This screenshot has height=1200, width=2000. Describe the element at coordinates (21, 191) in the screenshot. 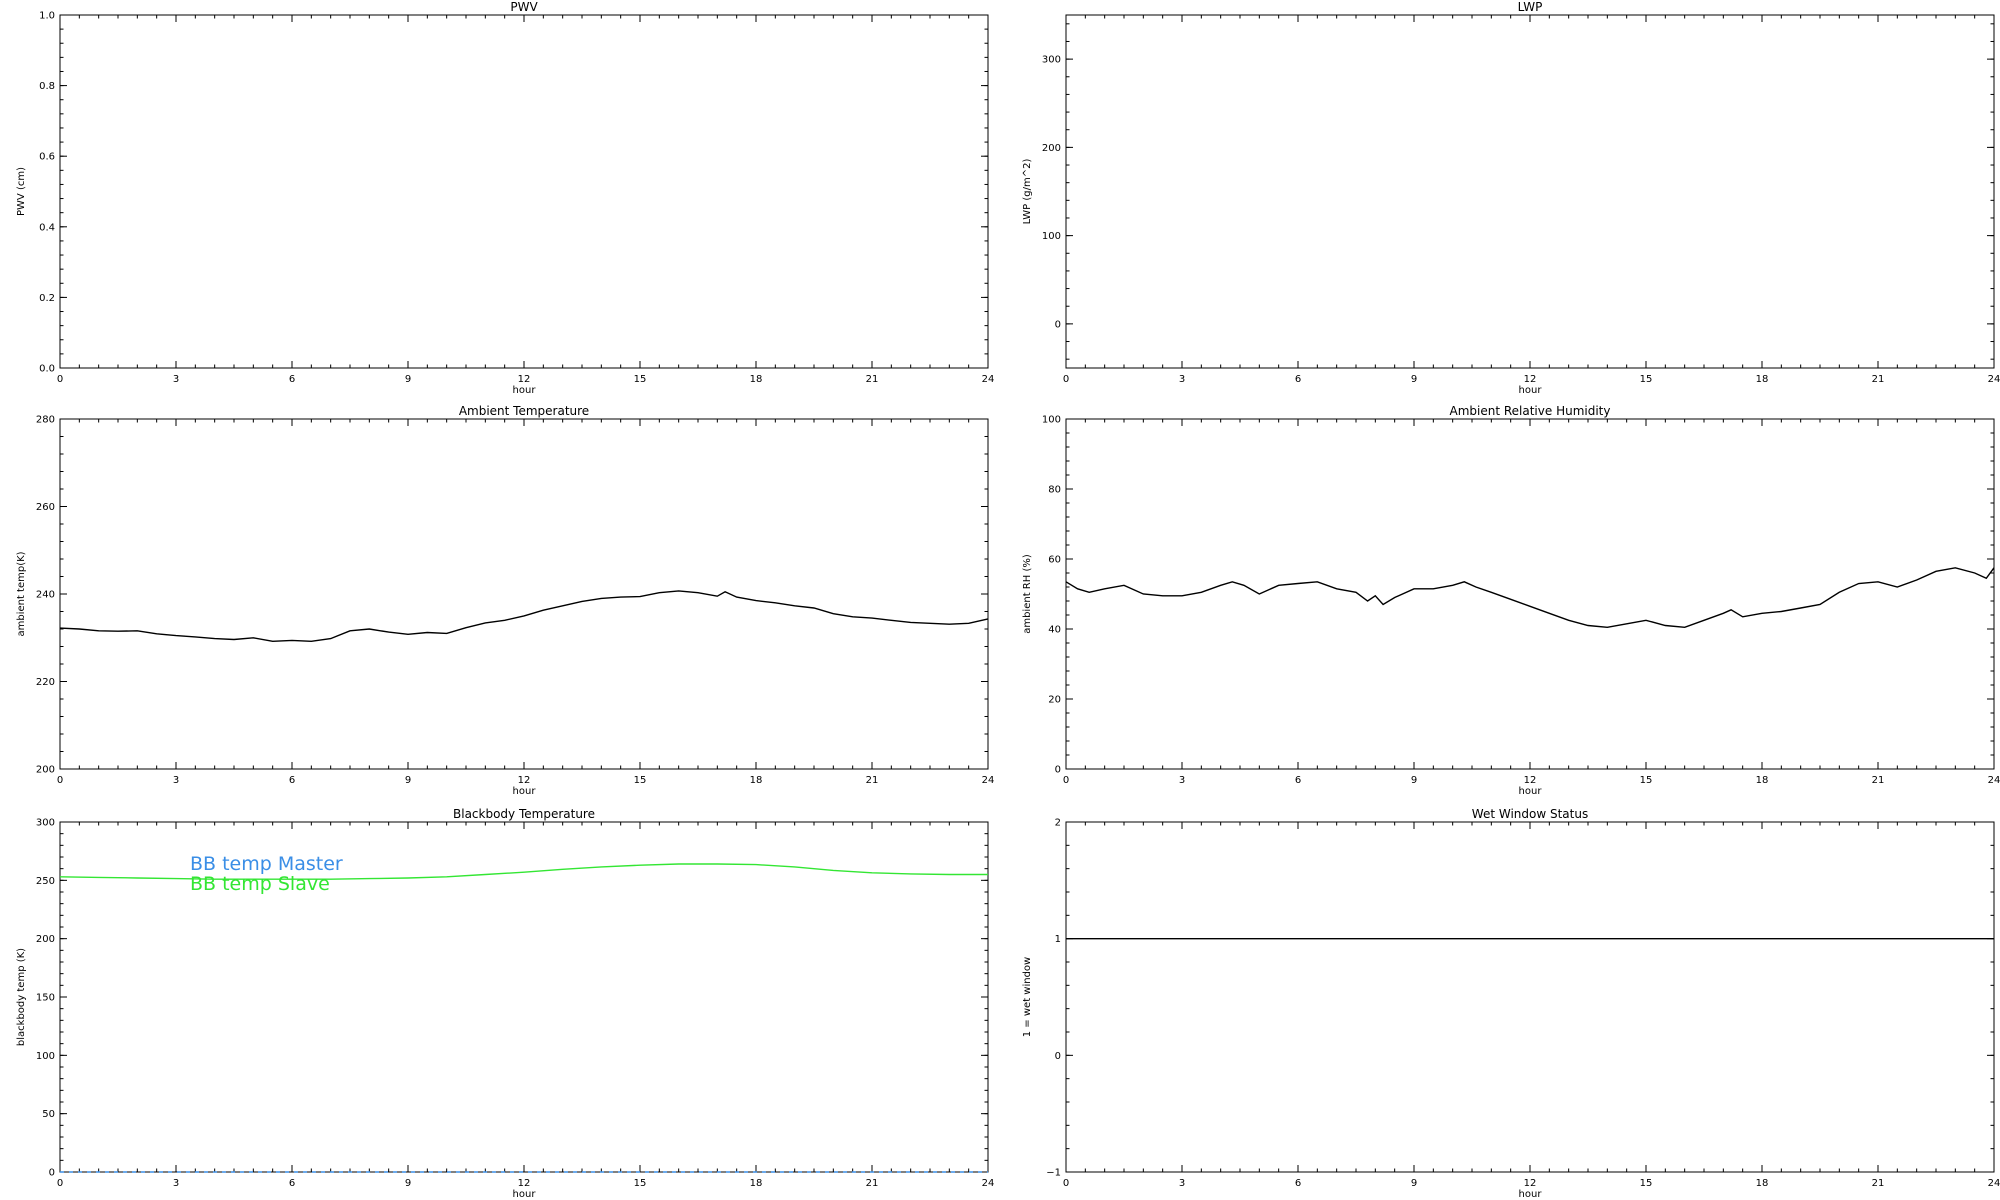

I see `y-axis-title: PWV (cm)` at that location.